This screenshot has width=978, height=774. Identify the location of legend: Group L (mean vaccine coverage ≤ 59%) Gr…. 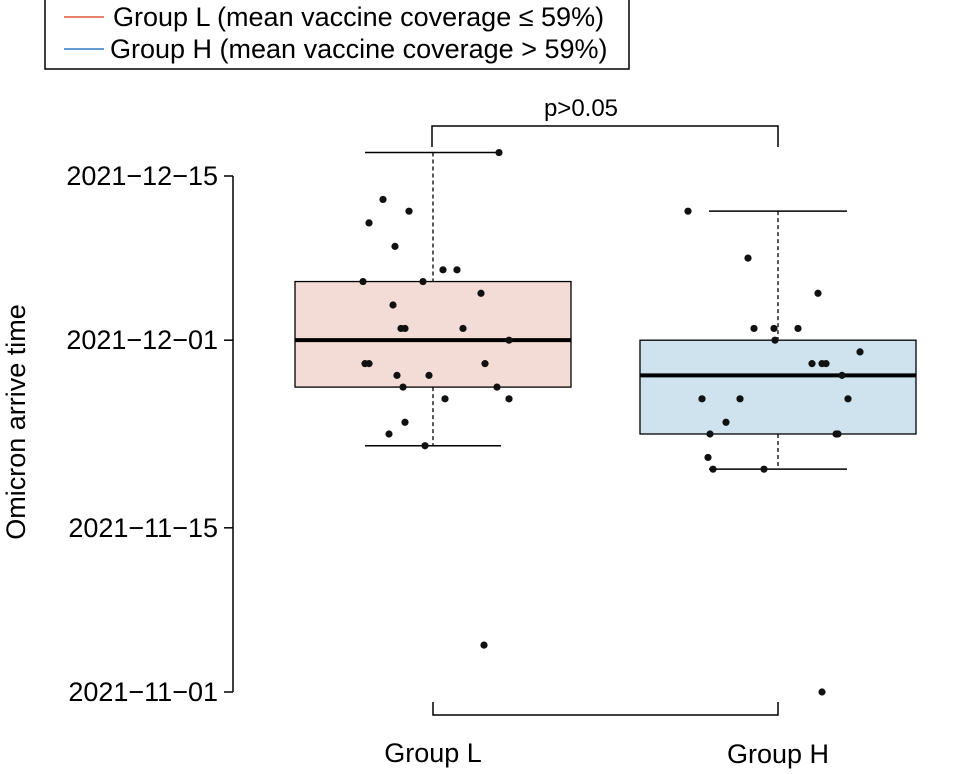
(337, 35).